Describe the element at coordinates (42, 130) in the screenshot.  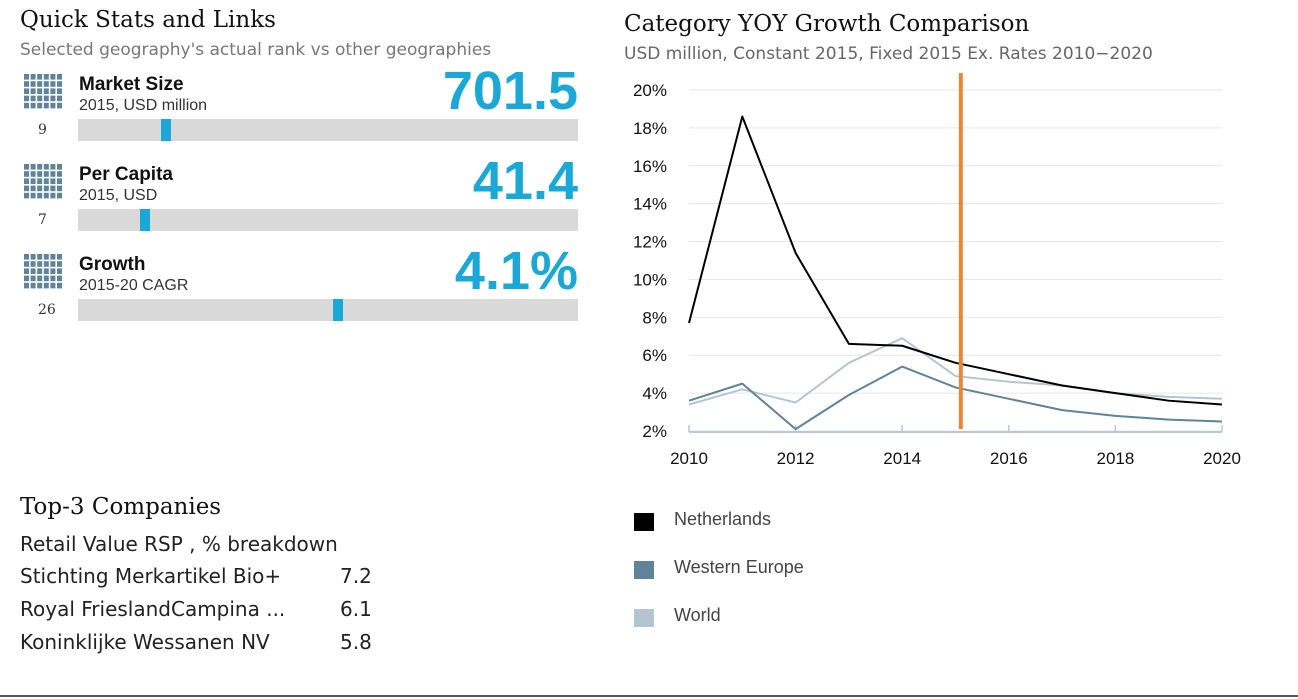
I see `stat-rank: 9` at that location.